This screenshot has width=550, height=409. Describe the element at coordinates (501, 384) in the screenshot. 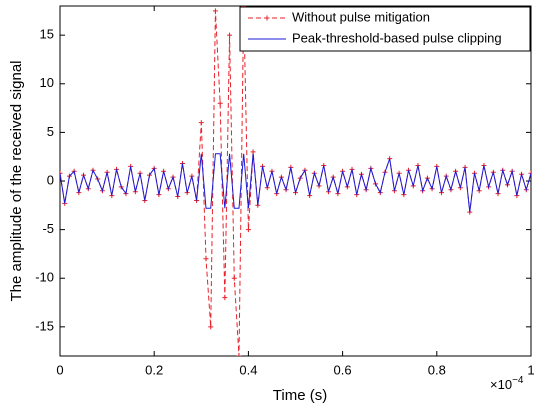

I see `x-multiplier-base: ×10` at that location.